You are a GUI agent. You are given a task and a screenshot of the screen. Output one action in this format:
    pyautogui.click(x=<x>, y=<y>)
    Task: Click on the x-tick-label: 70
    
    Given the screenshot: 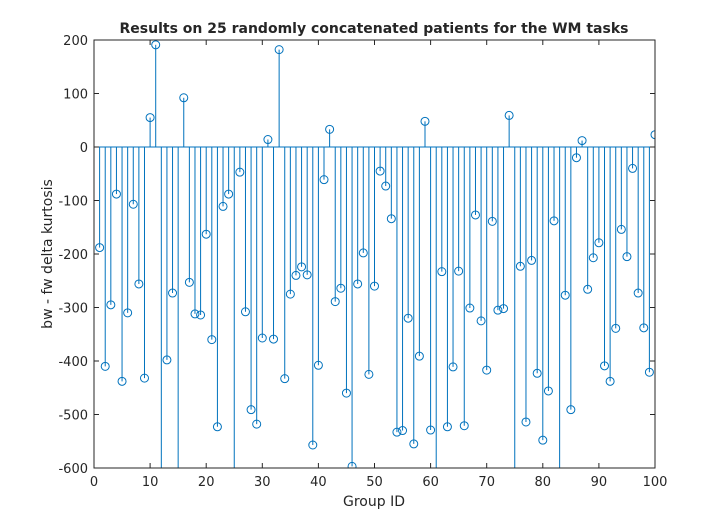 What is the action you would take?
    pyautogui.click(x=486, y=482)
    